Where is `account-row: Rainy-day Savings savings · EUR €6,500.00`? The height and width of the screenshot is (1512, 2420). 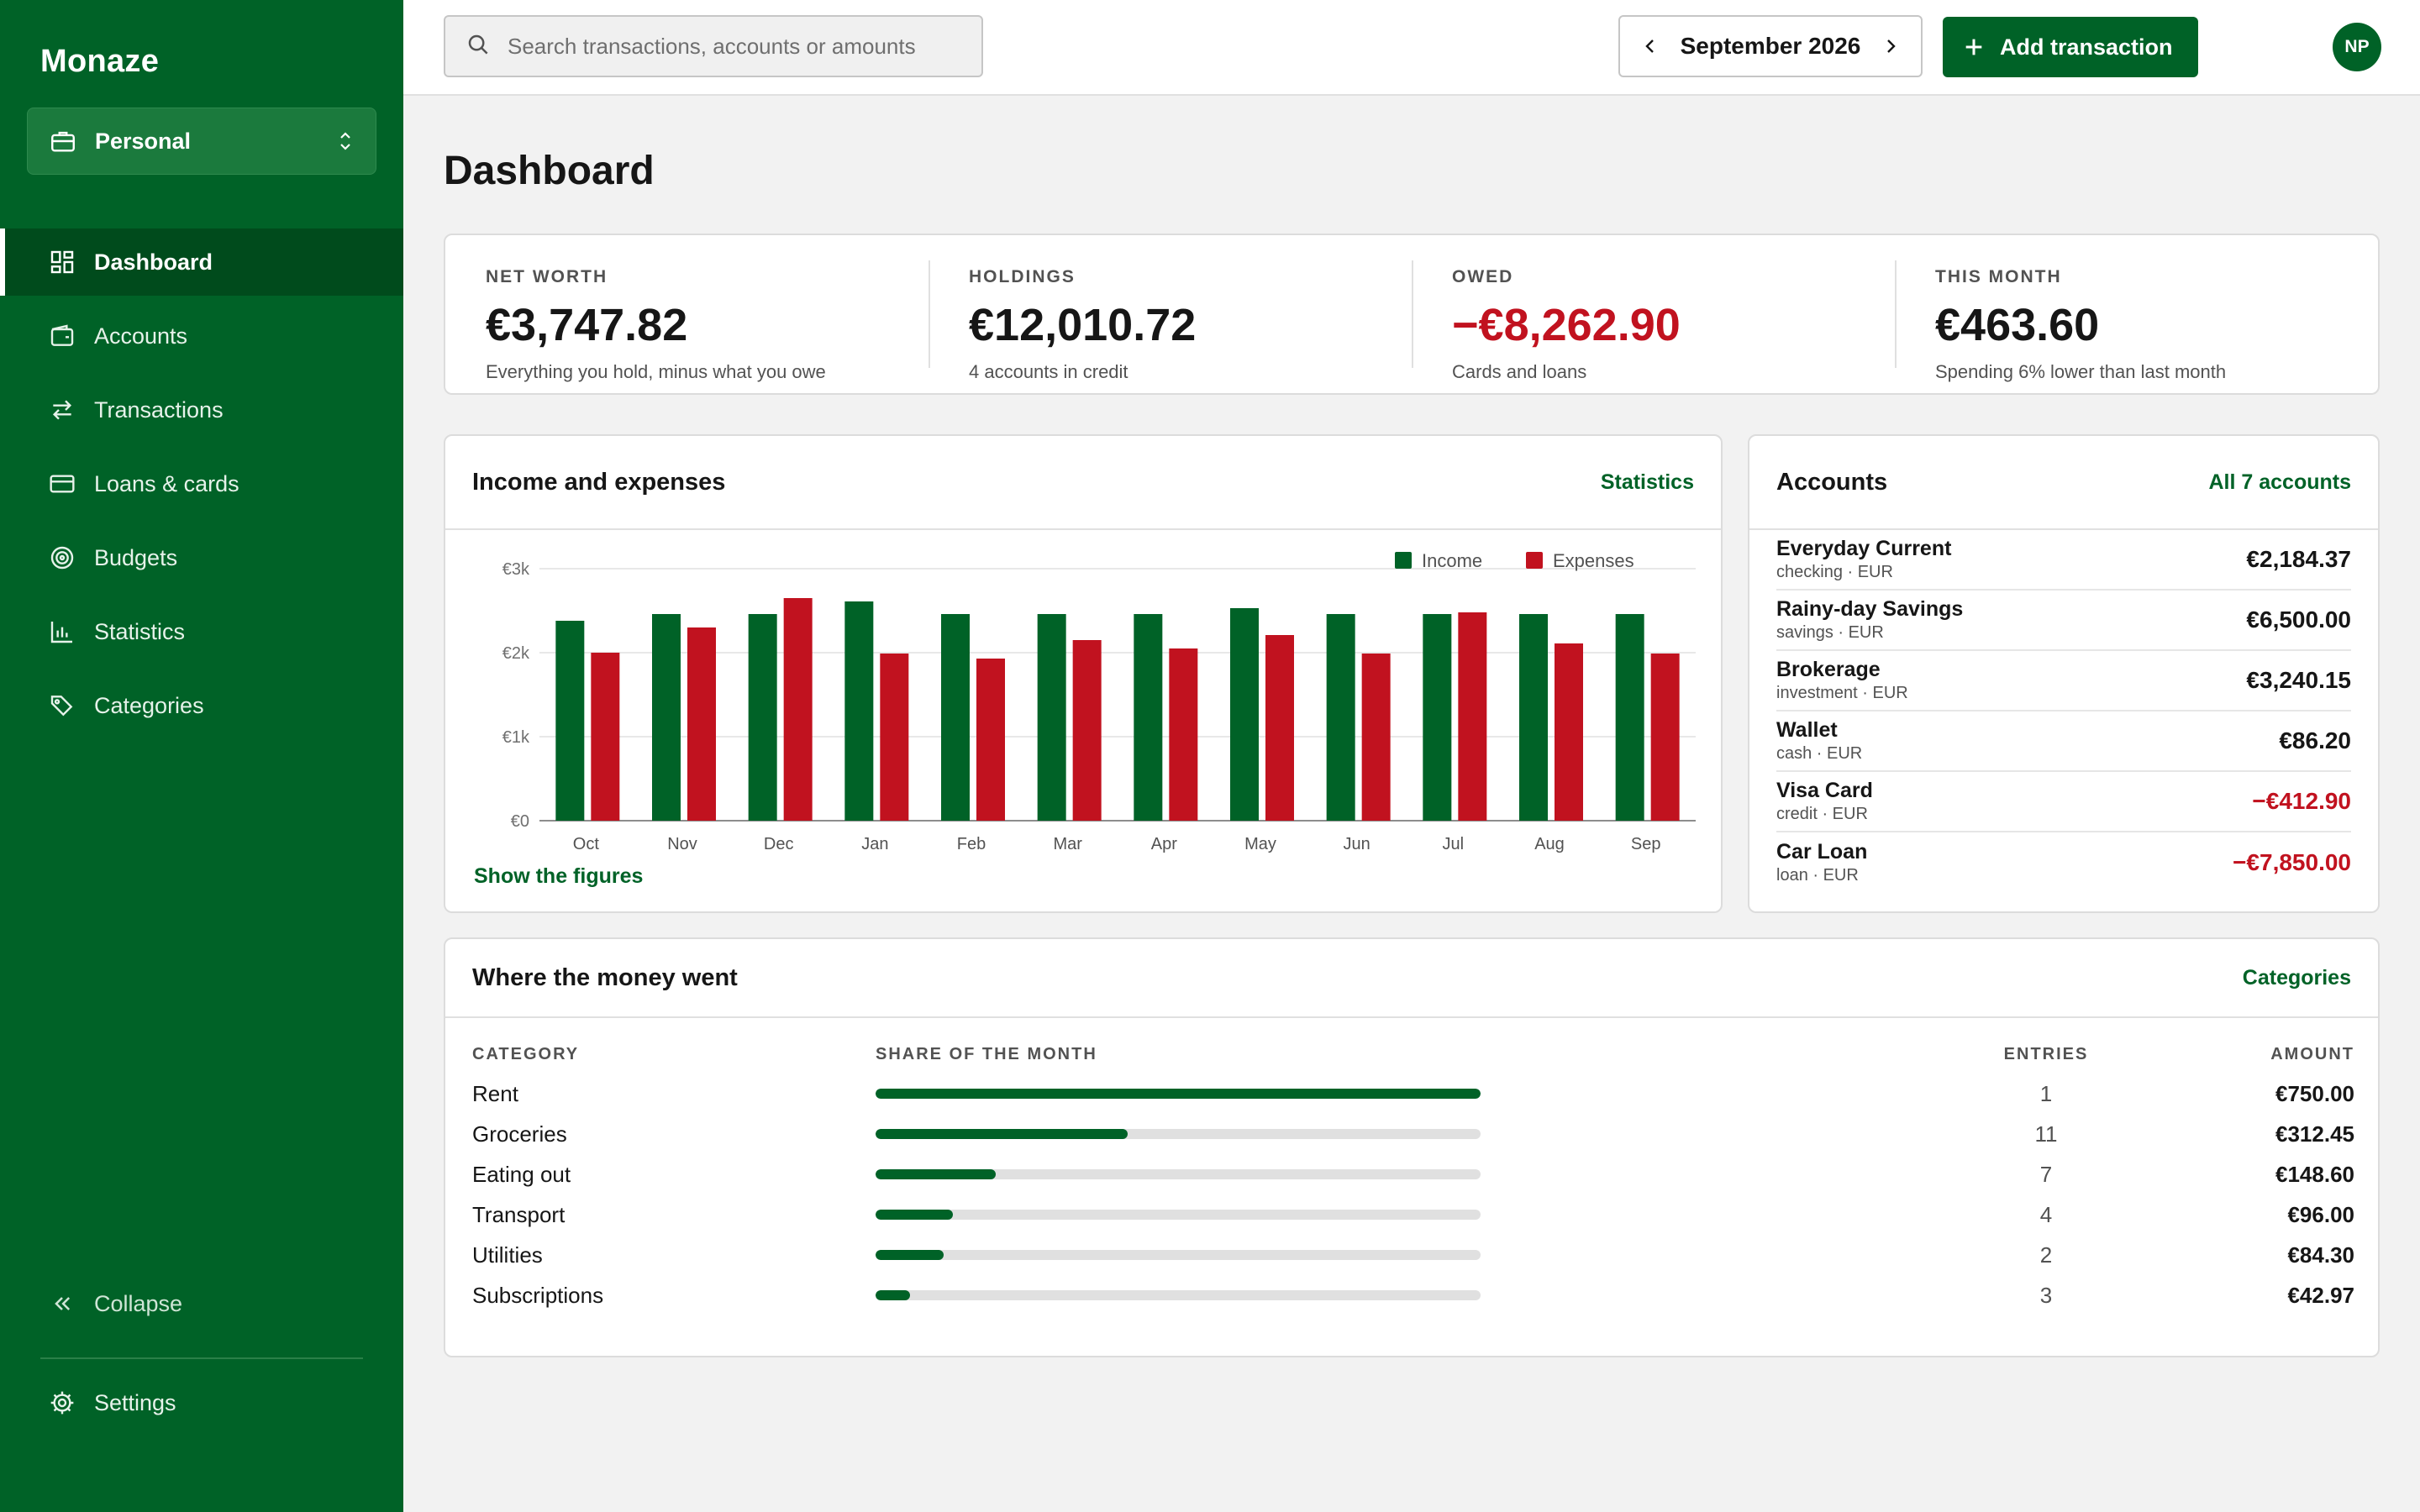
account-row: Rainy-day Savings savings · EUR €6,500.00 is located at coordinates (2063, 621).